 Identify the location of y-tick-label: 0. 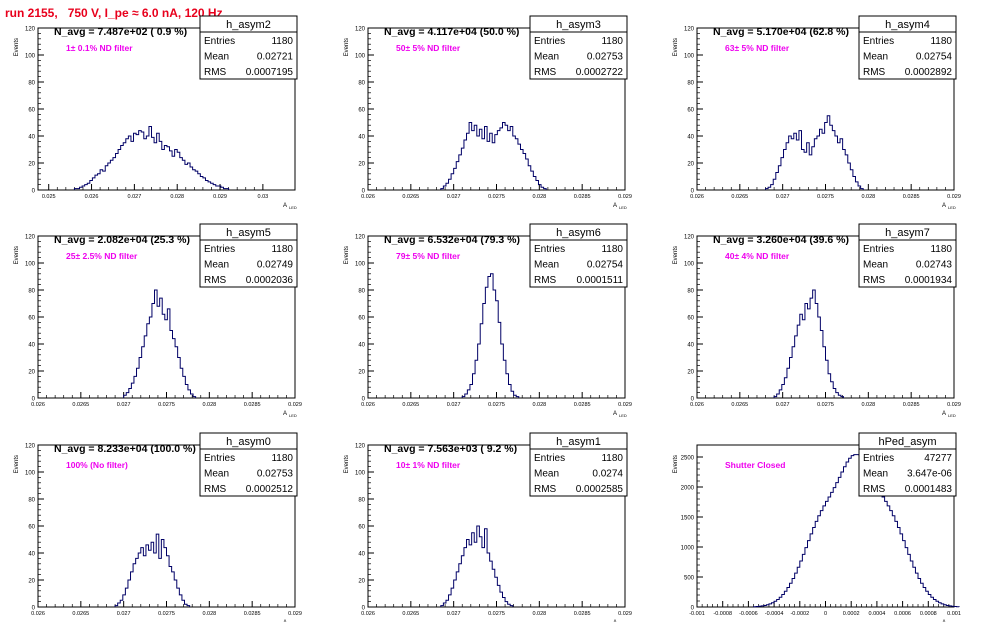
(364, 609).